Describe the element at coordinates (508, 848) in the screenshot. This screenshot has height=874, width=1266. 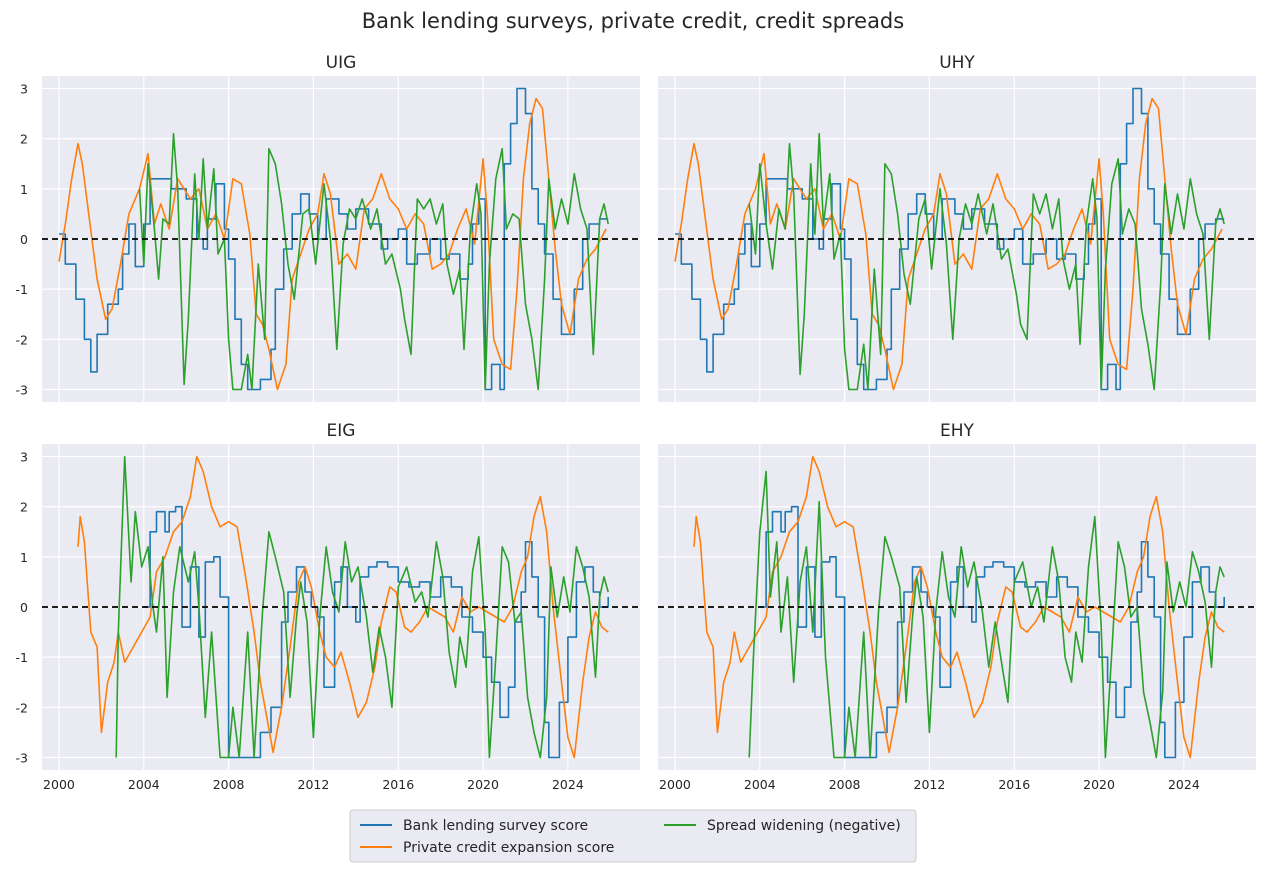
I see `legend-label-orange: Private credit expansion score` at that location.